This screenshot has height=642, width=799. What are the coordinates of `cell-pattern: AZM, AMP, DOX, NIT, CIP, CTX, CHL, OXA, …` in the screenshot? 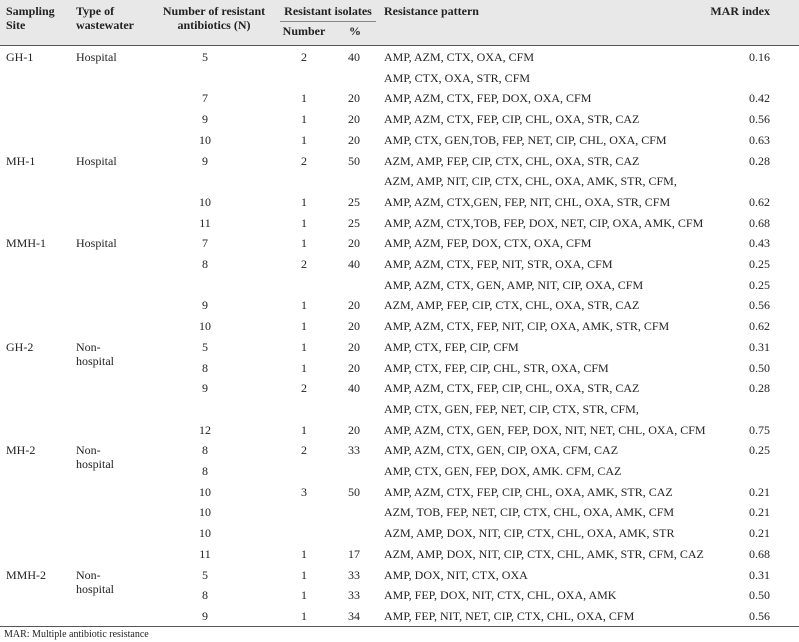 It's located at (529, 533).